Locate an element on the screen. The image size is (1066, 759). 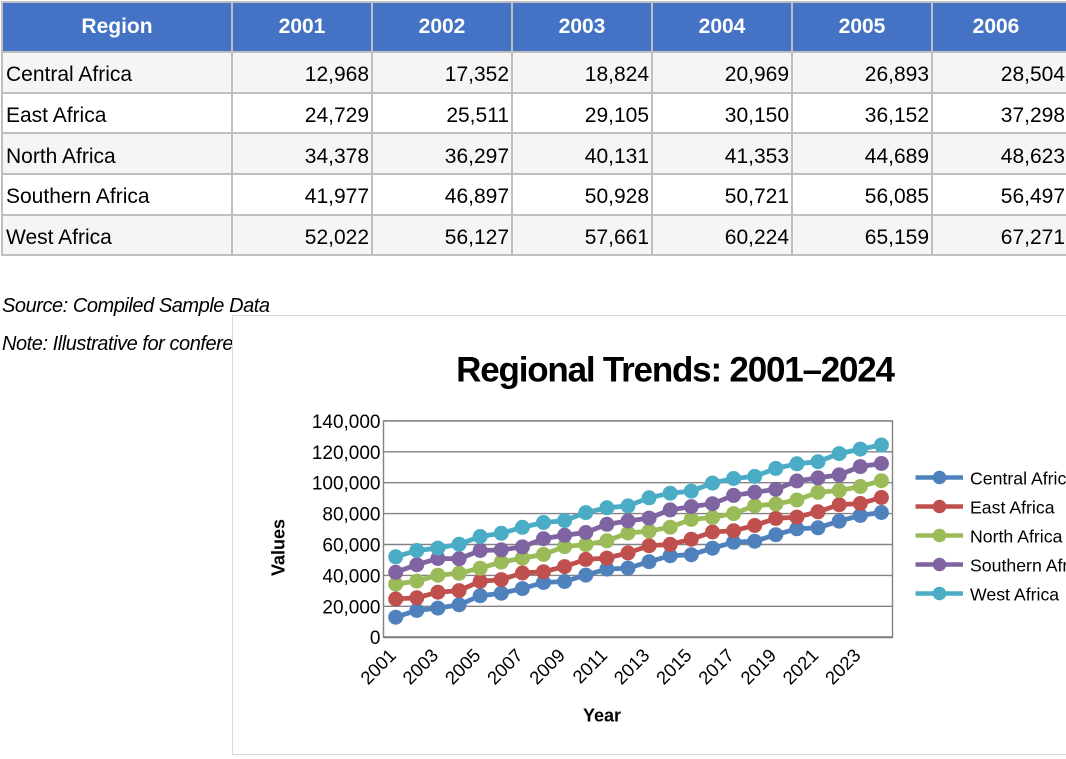
svg-text: 140,000 is located at coordinates (346, 422).